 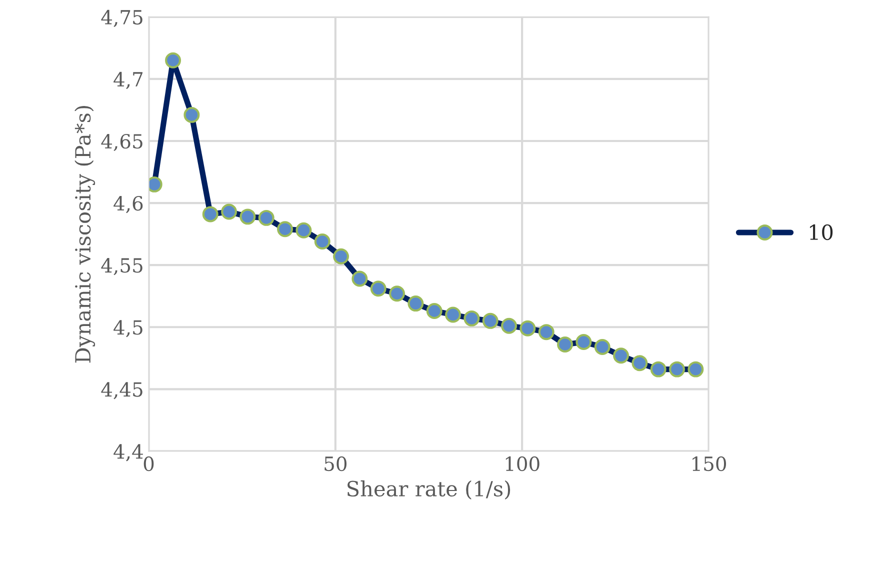 What do you see at coordinates (121, 143) in the screenshot?
I see `y-tick-label: 4,65` at bounding box center [121, 143].